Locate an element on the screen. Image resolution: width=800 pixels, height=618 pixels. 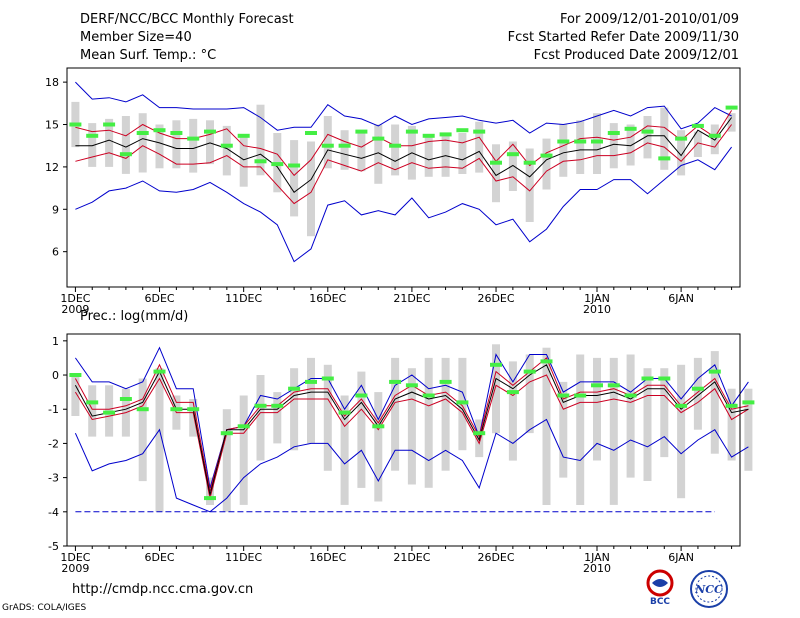
prec-ytick-label: -3 is located at coordinates (53, 478).